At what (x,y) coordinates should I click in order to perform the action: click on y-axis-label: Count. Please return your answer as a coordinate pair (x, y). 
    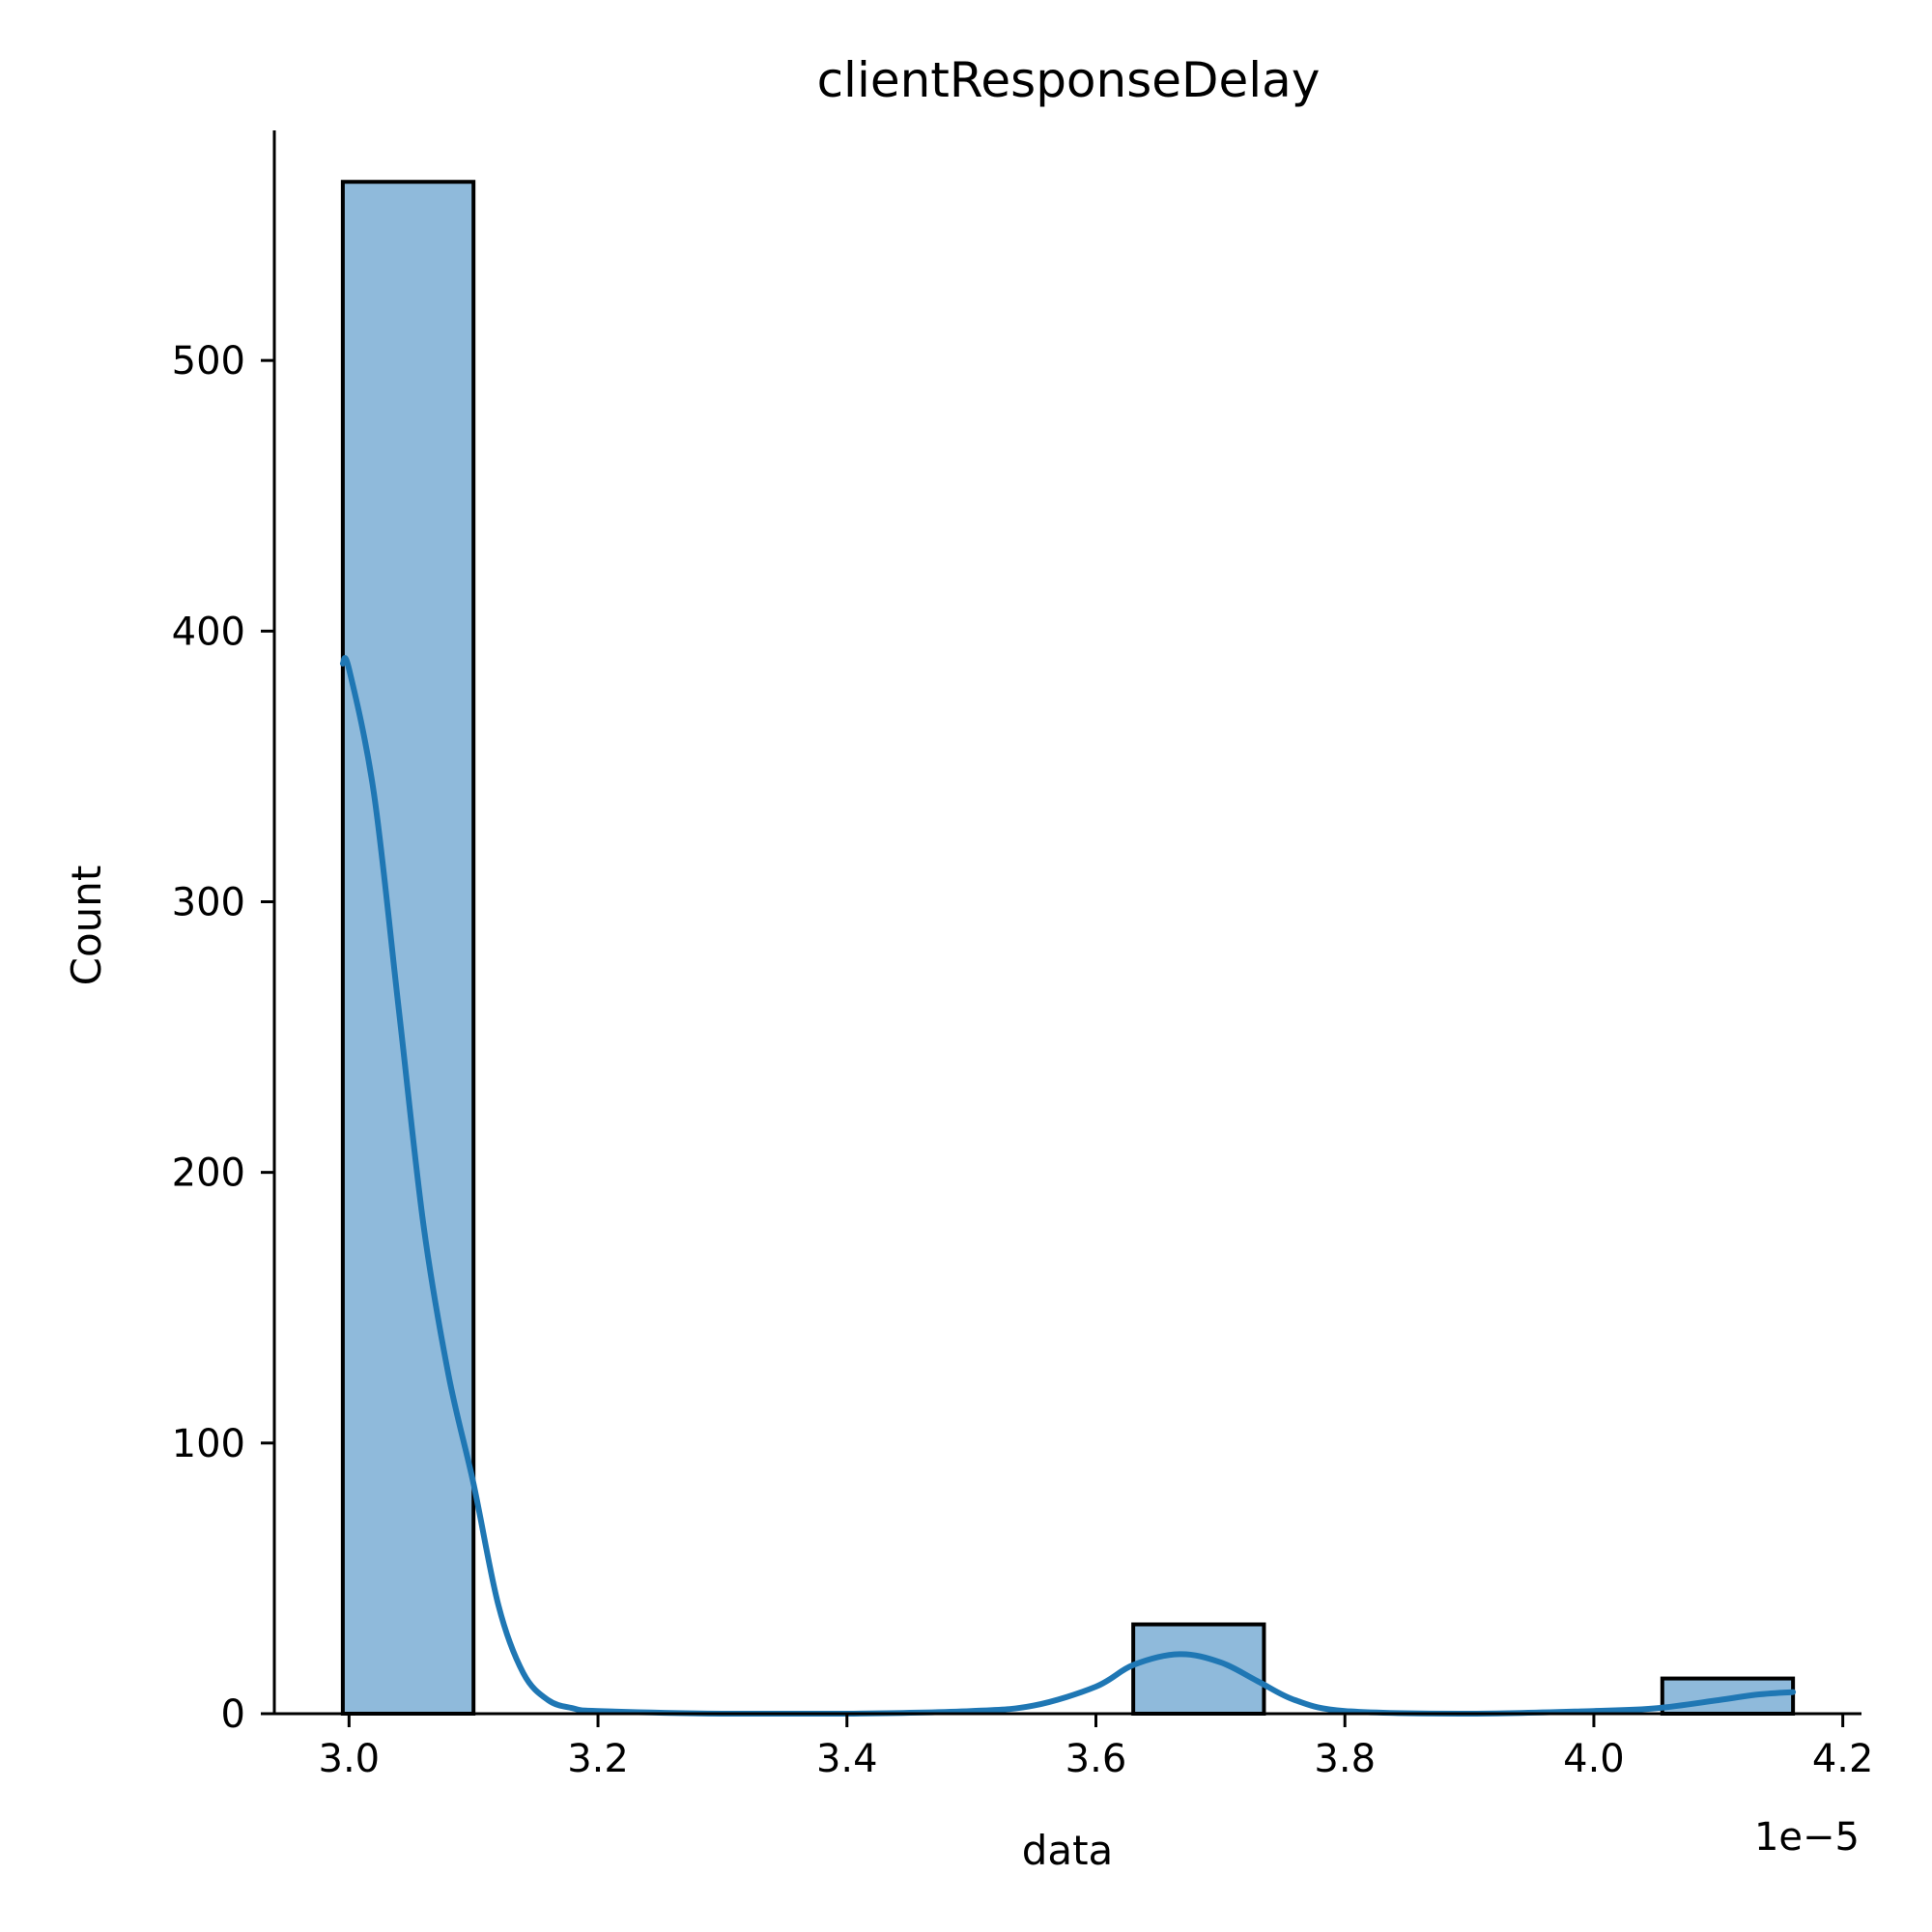
    Looking at the image, I should click on (86, 926).